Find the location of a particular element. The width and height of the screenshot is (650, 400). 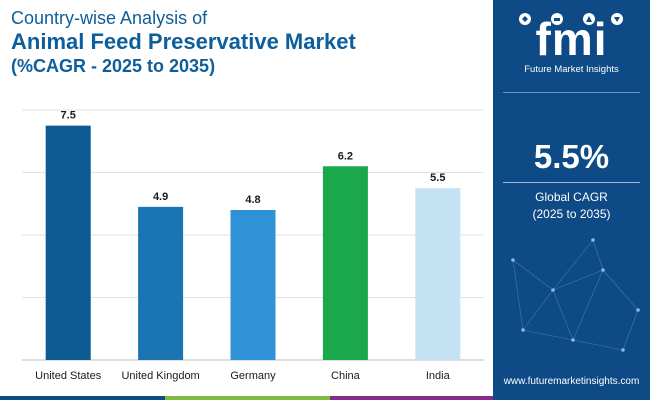

global-cagr-label: Global CAGR (2025 to 2035) is located at coordinates (571, 206).